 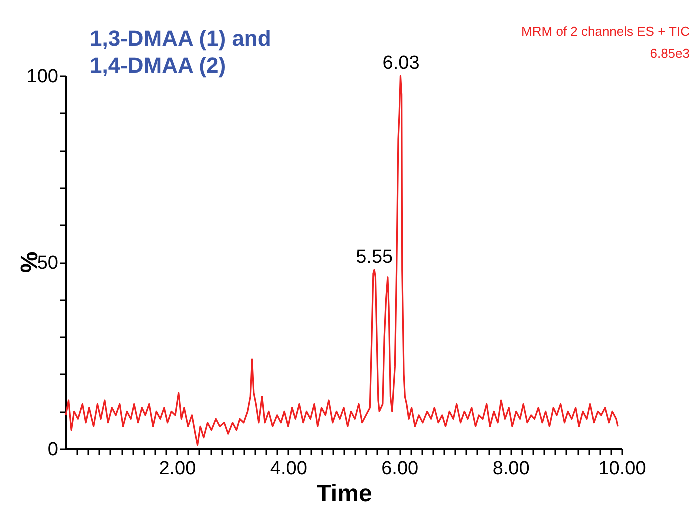 I want to click on annotation: 6.03, so click(x=401, y=63).